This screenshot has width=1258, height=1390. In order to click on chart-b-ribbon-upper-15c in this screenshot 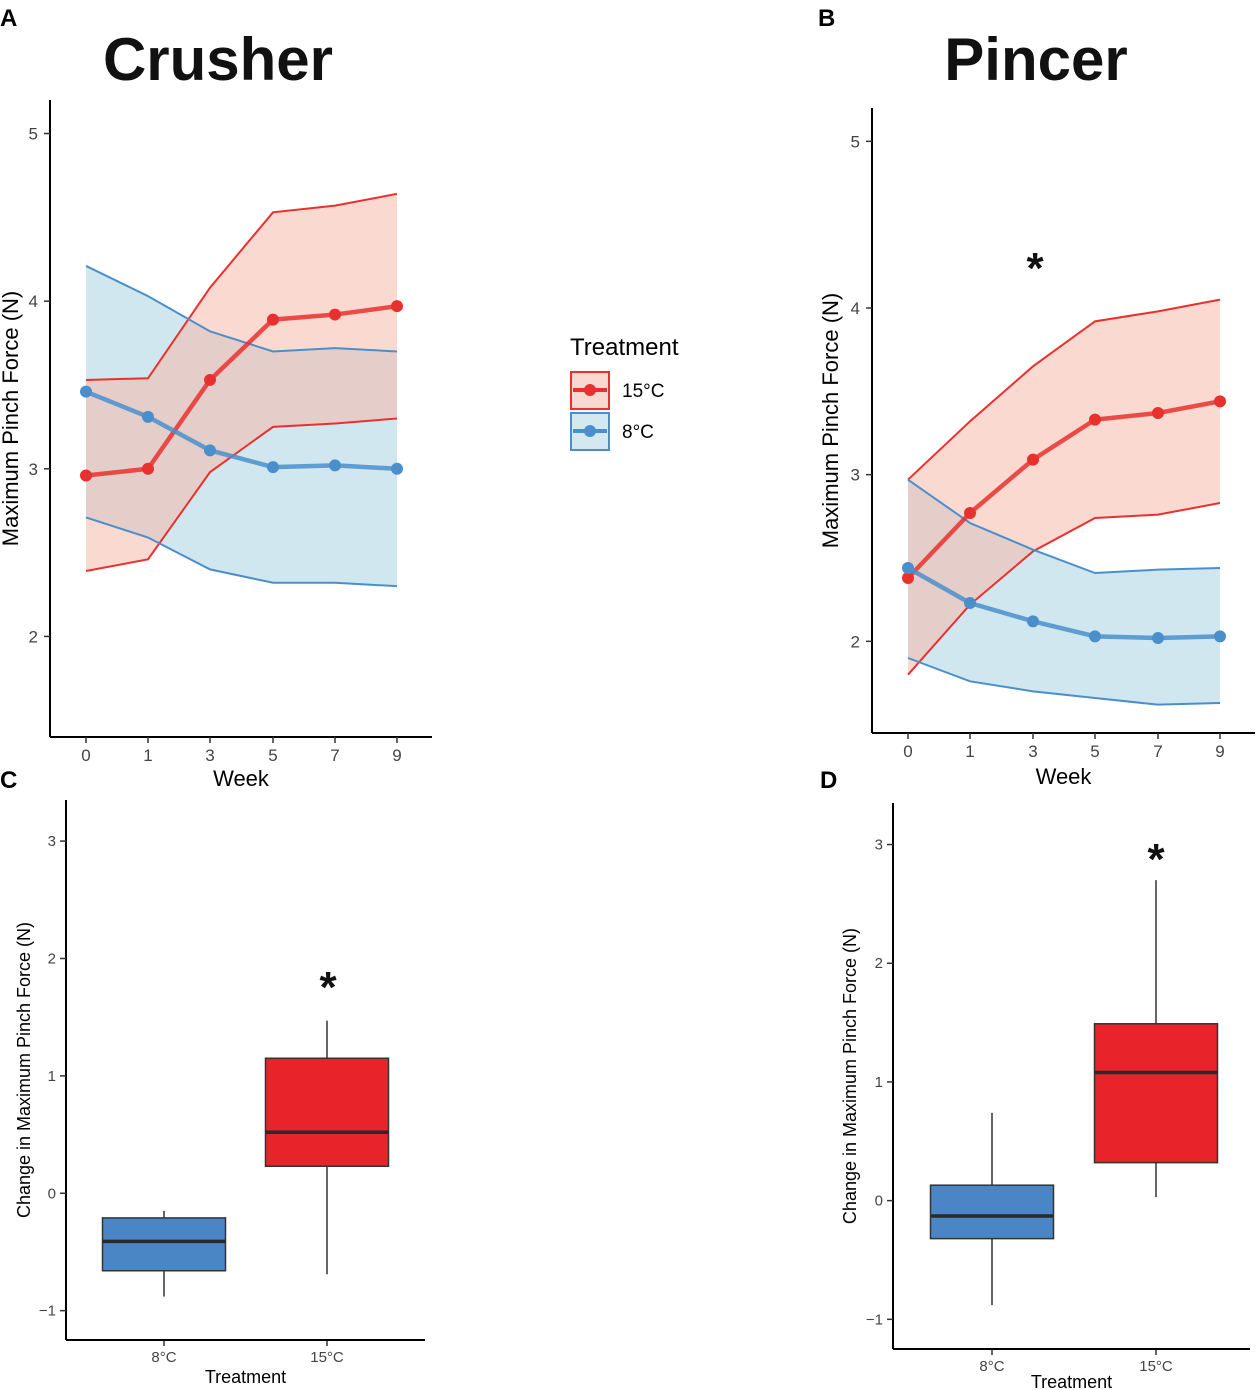, I will do `click(1064, 389)`.